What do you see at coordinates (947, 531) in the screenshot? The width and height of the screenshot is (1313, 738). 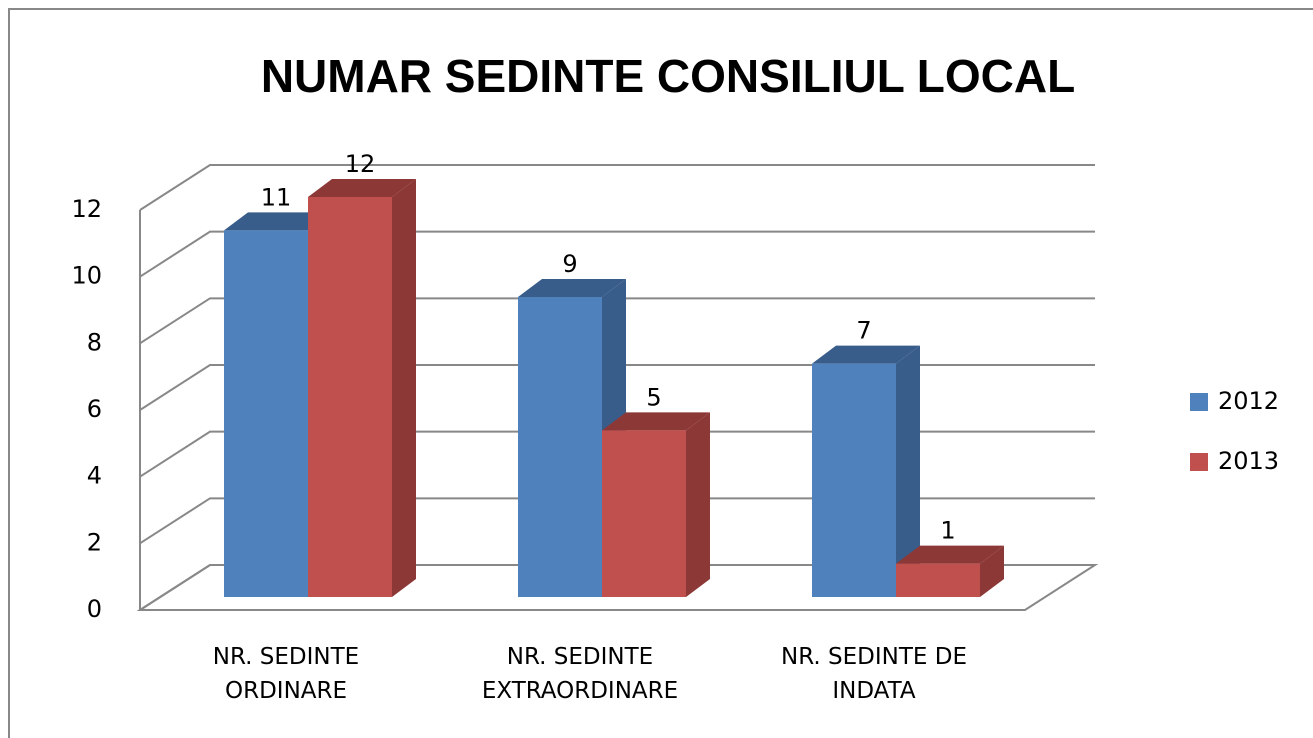 I see `data-label: 1` at bounding box center [947, 531].